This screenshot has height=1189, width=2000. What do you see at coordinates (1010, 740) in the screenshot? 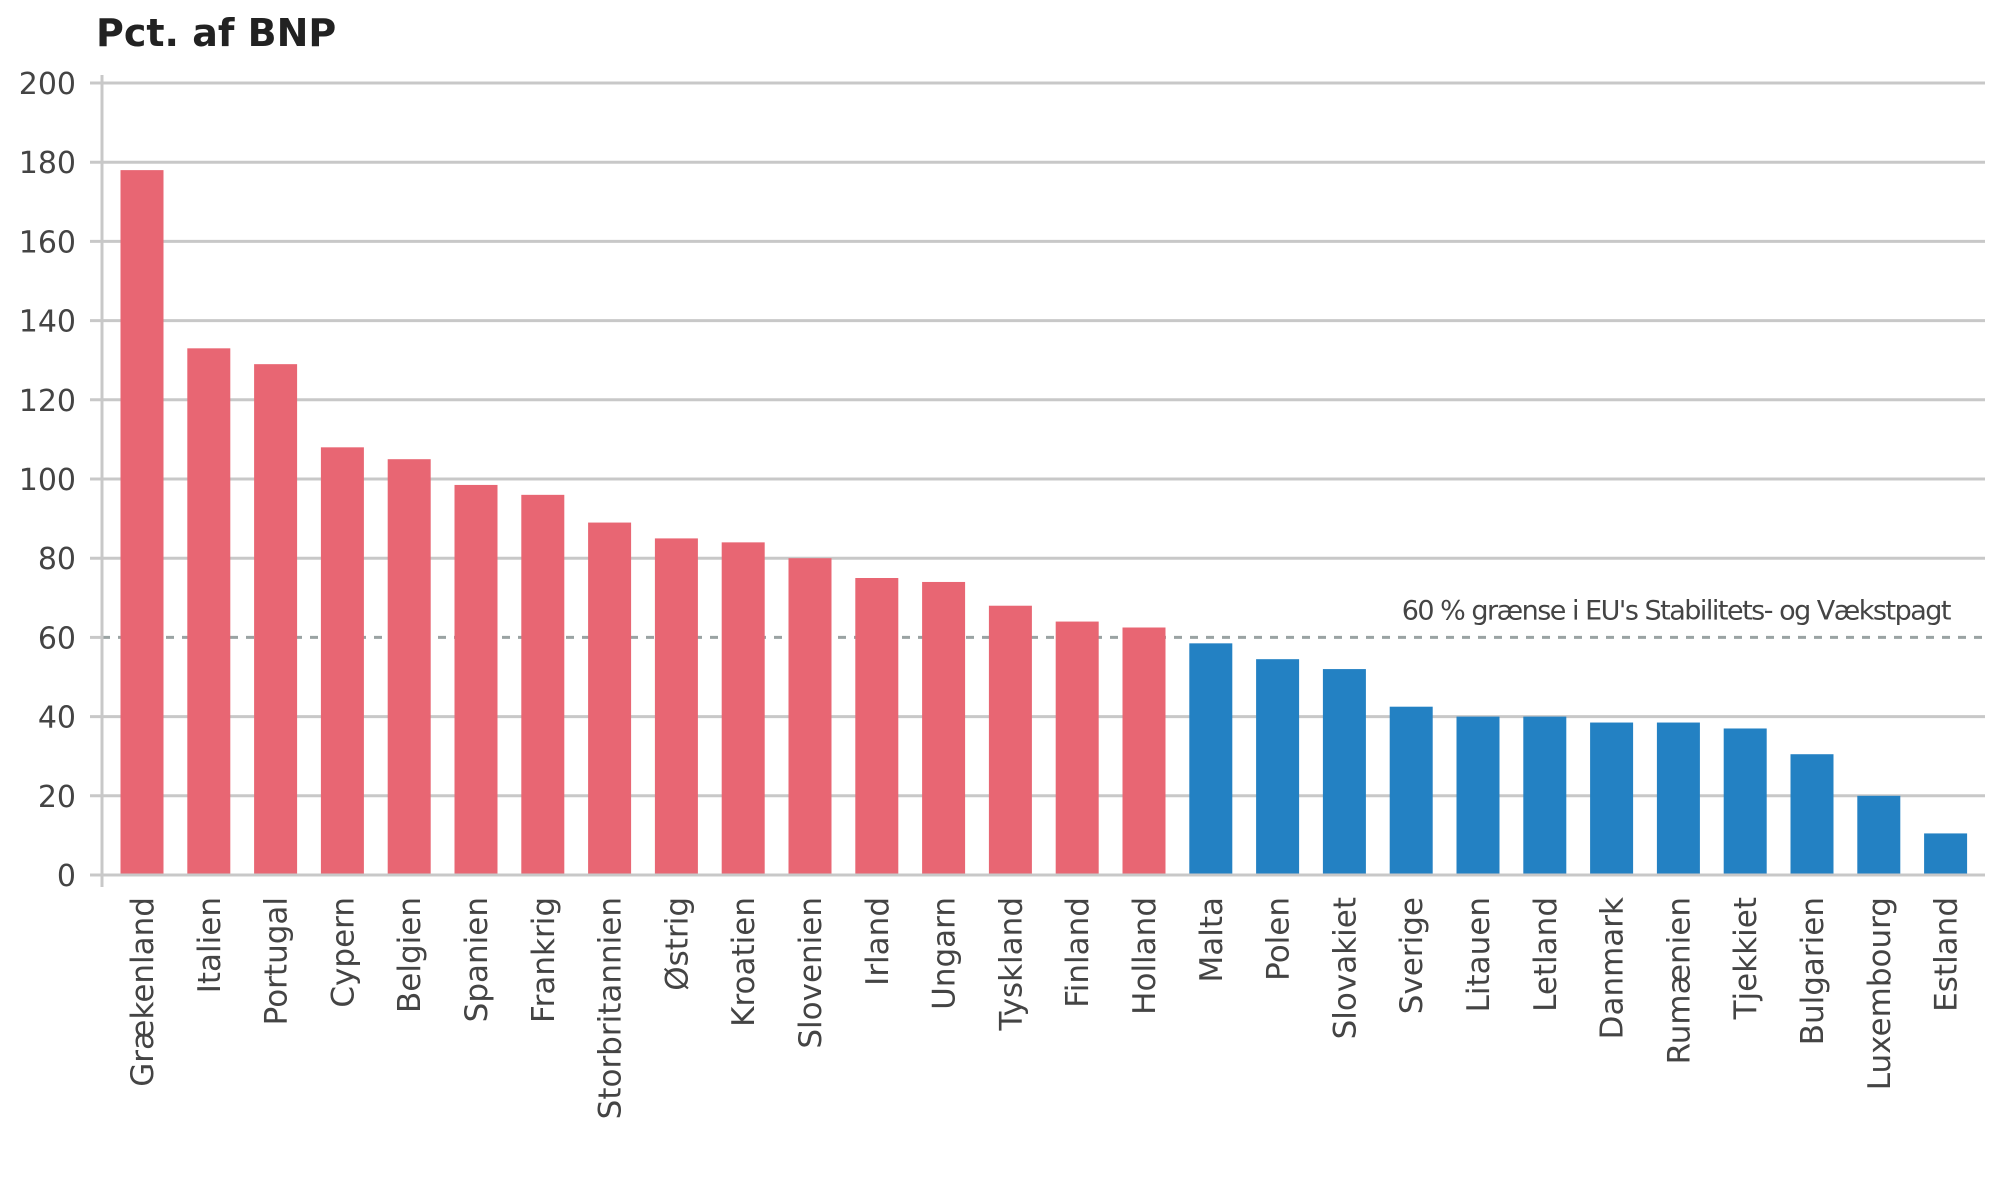
I see `bar-tyskland` at bounding box center [1010, 740].